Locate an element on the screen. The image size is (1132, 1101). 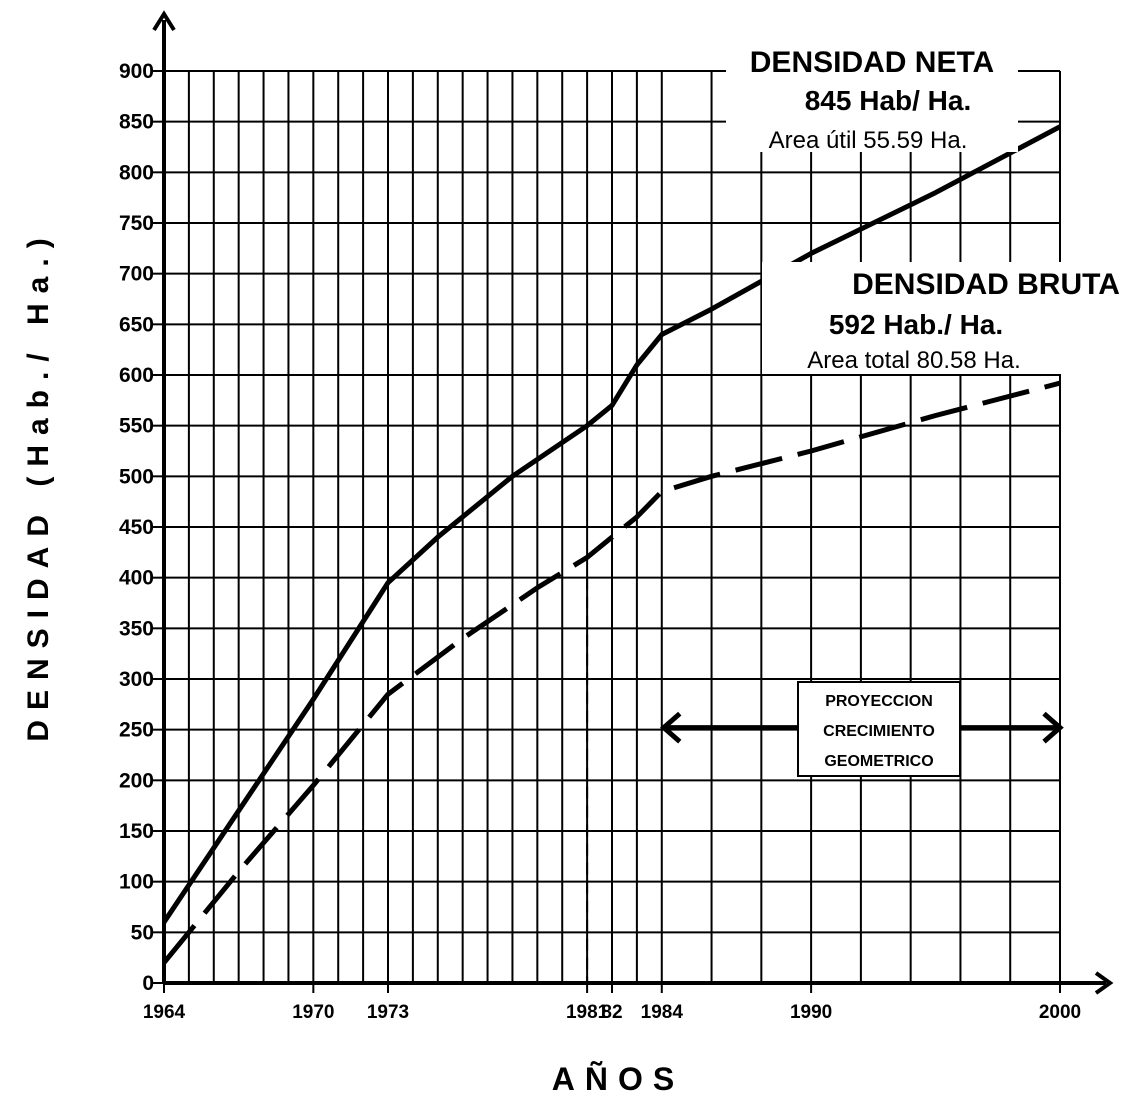
x-tick-label: 82 is located at coordinates (611, 1012).